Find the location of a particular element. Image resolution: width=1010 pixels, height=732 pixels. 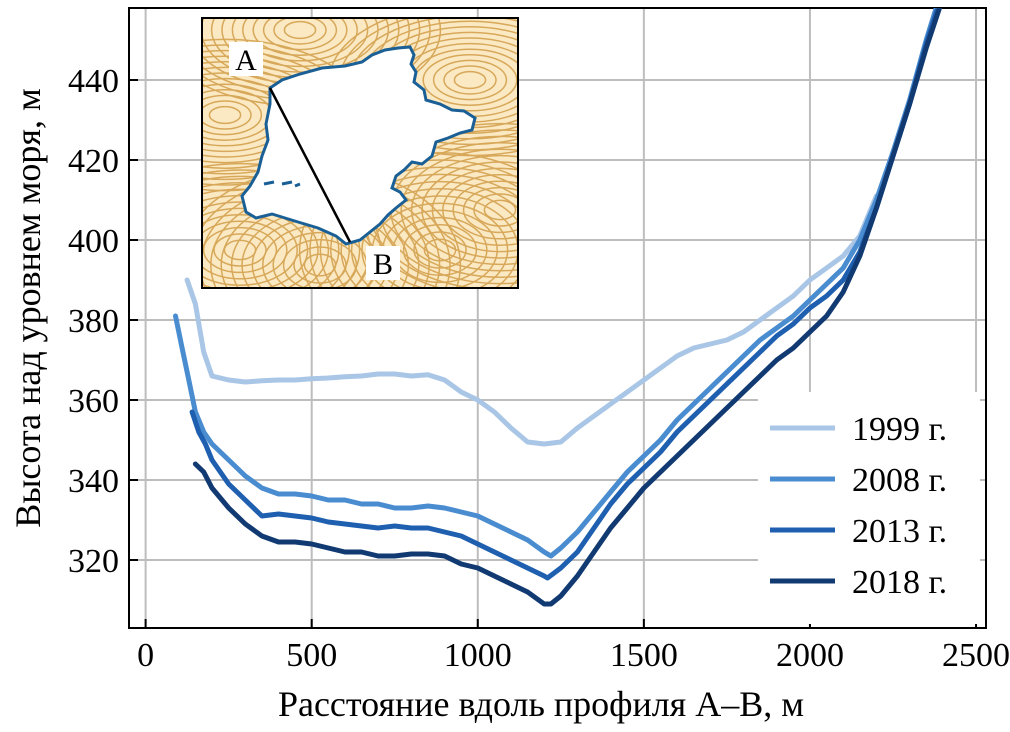

x-axis-title: Расстояние вдоль профиля A–B, м is located at coordinates (541, 704).